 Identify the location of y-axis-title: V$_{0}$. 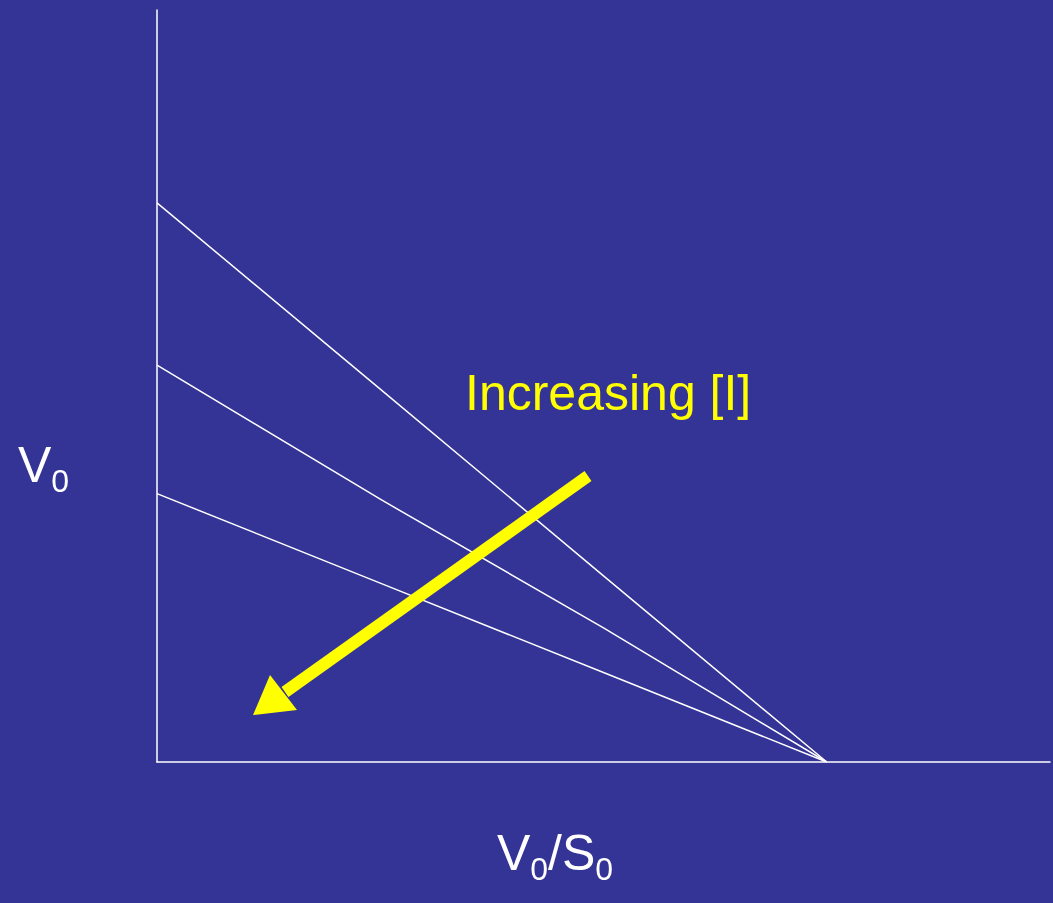
(44, 468).